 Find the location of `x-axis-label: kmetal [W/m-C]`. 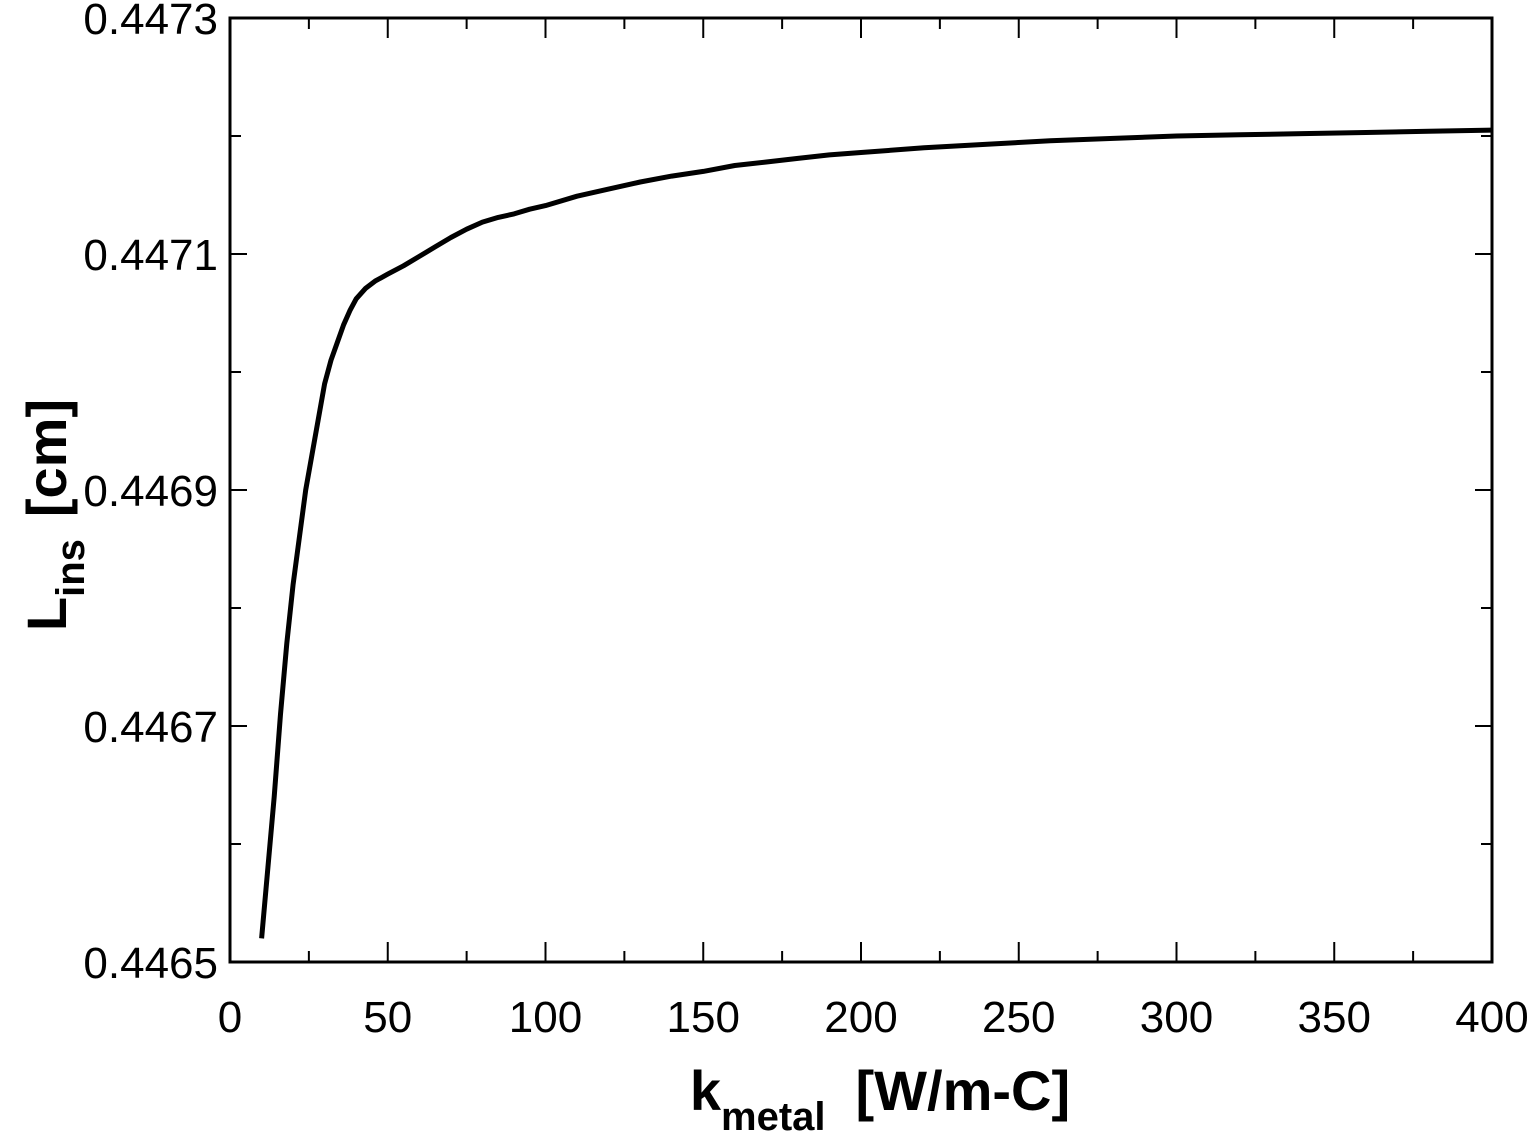

x-axis-label: kmetal [W/m-C] is located at coordinates (880, 1099).